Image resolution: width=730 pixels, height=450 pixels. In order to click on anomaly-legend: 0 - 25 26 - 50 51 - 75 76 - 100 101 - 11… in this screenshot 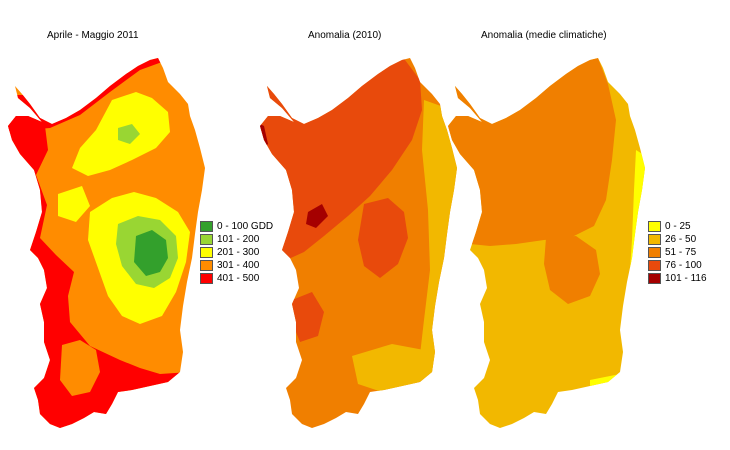, I will do `click(677, 252)`.